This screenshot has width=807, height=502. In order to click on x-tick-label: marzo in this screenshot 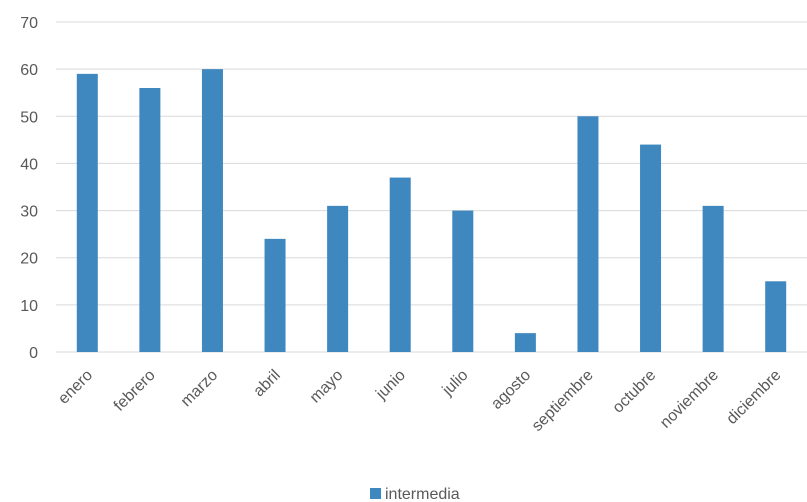, I will do `click(200, 389)`.